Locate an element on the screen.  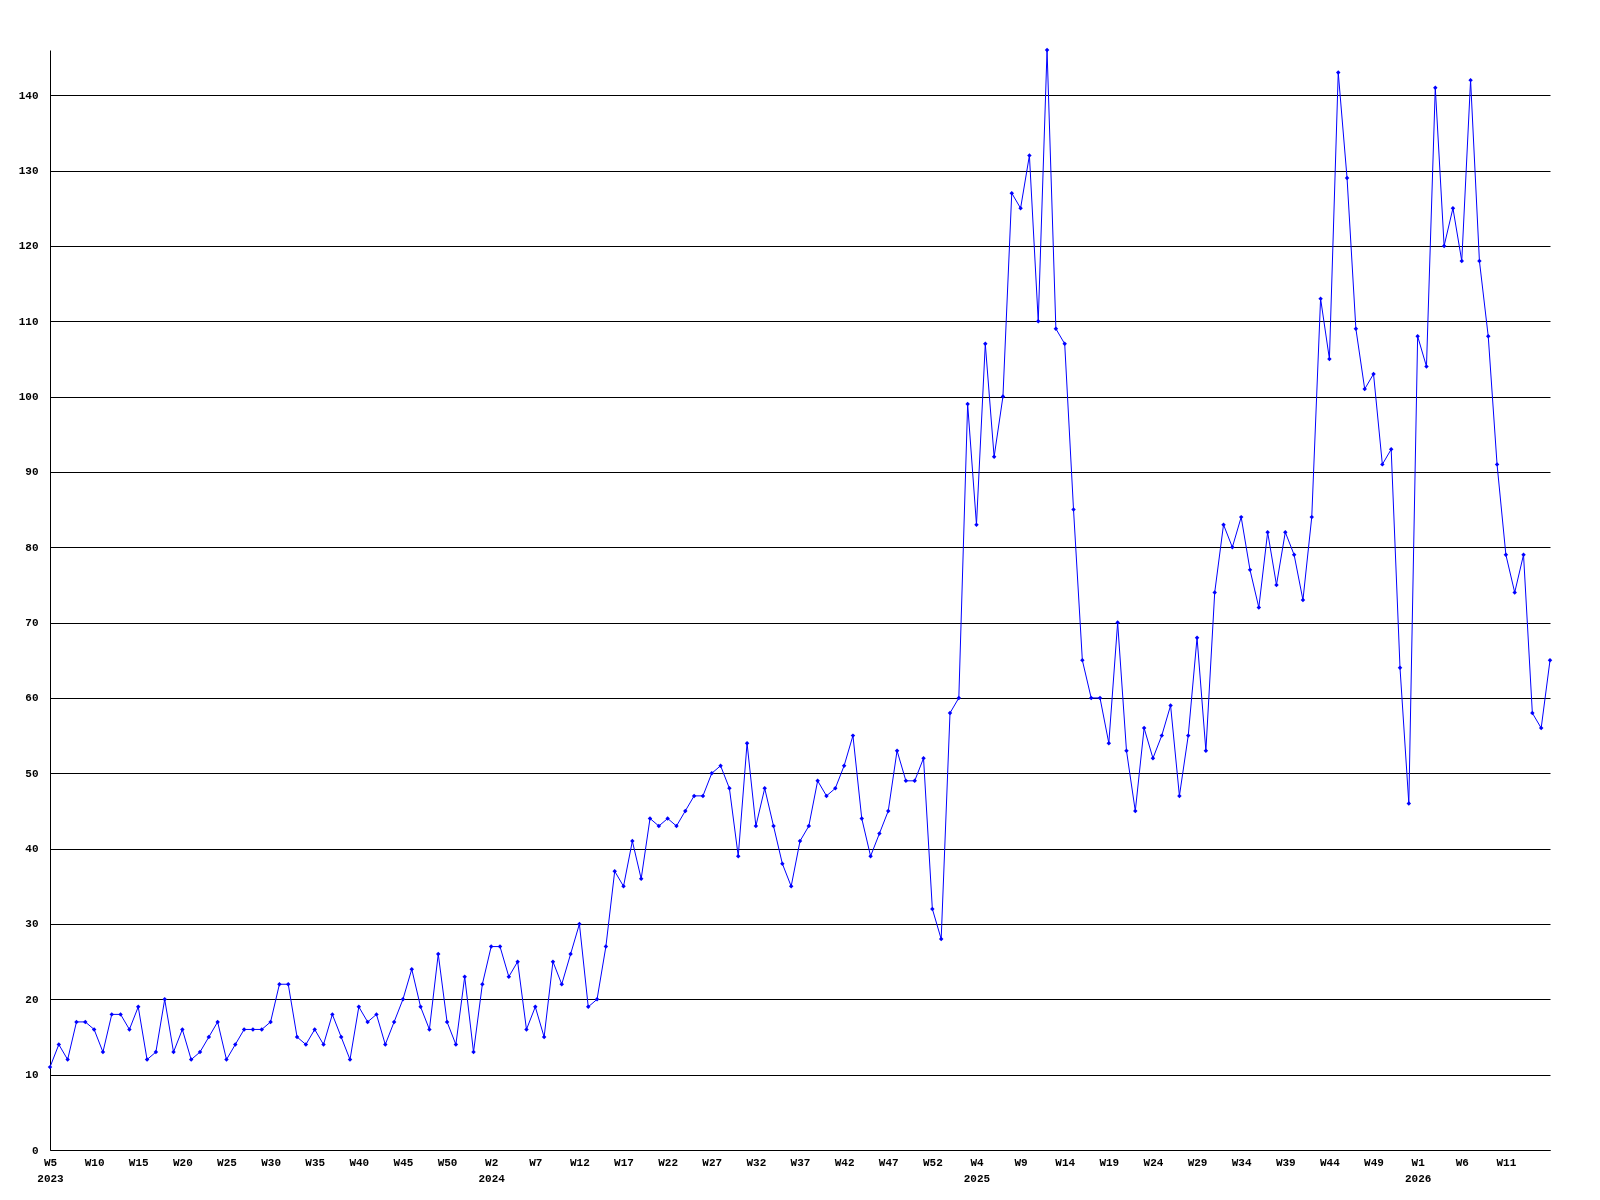
x-tick-label: W15 is located at coordinates (139, 1162).